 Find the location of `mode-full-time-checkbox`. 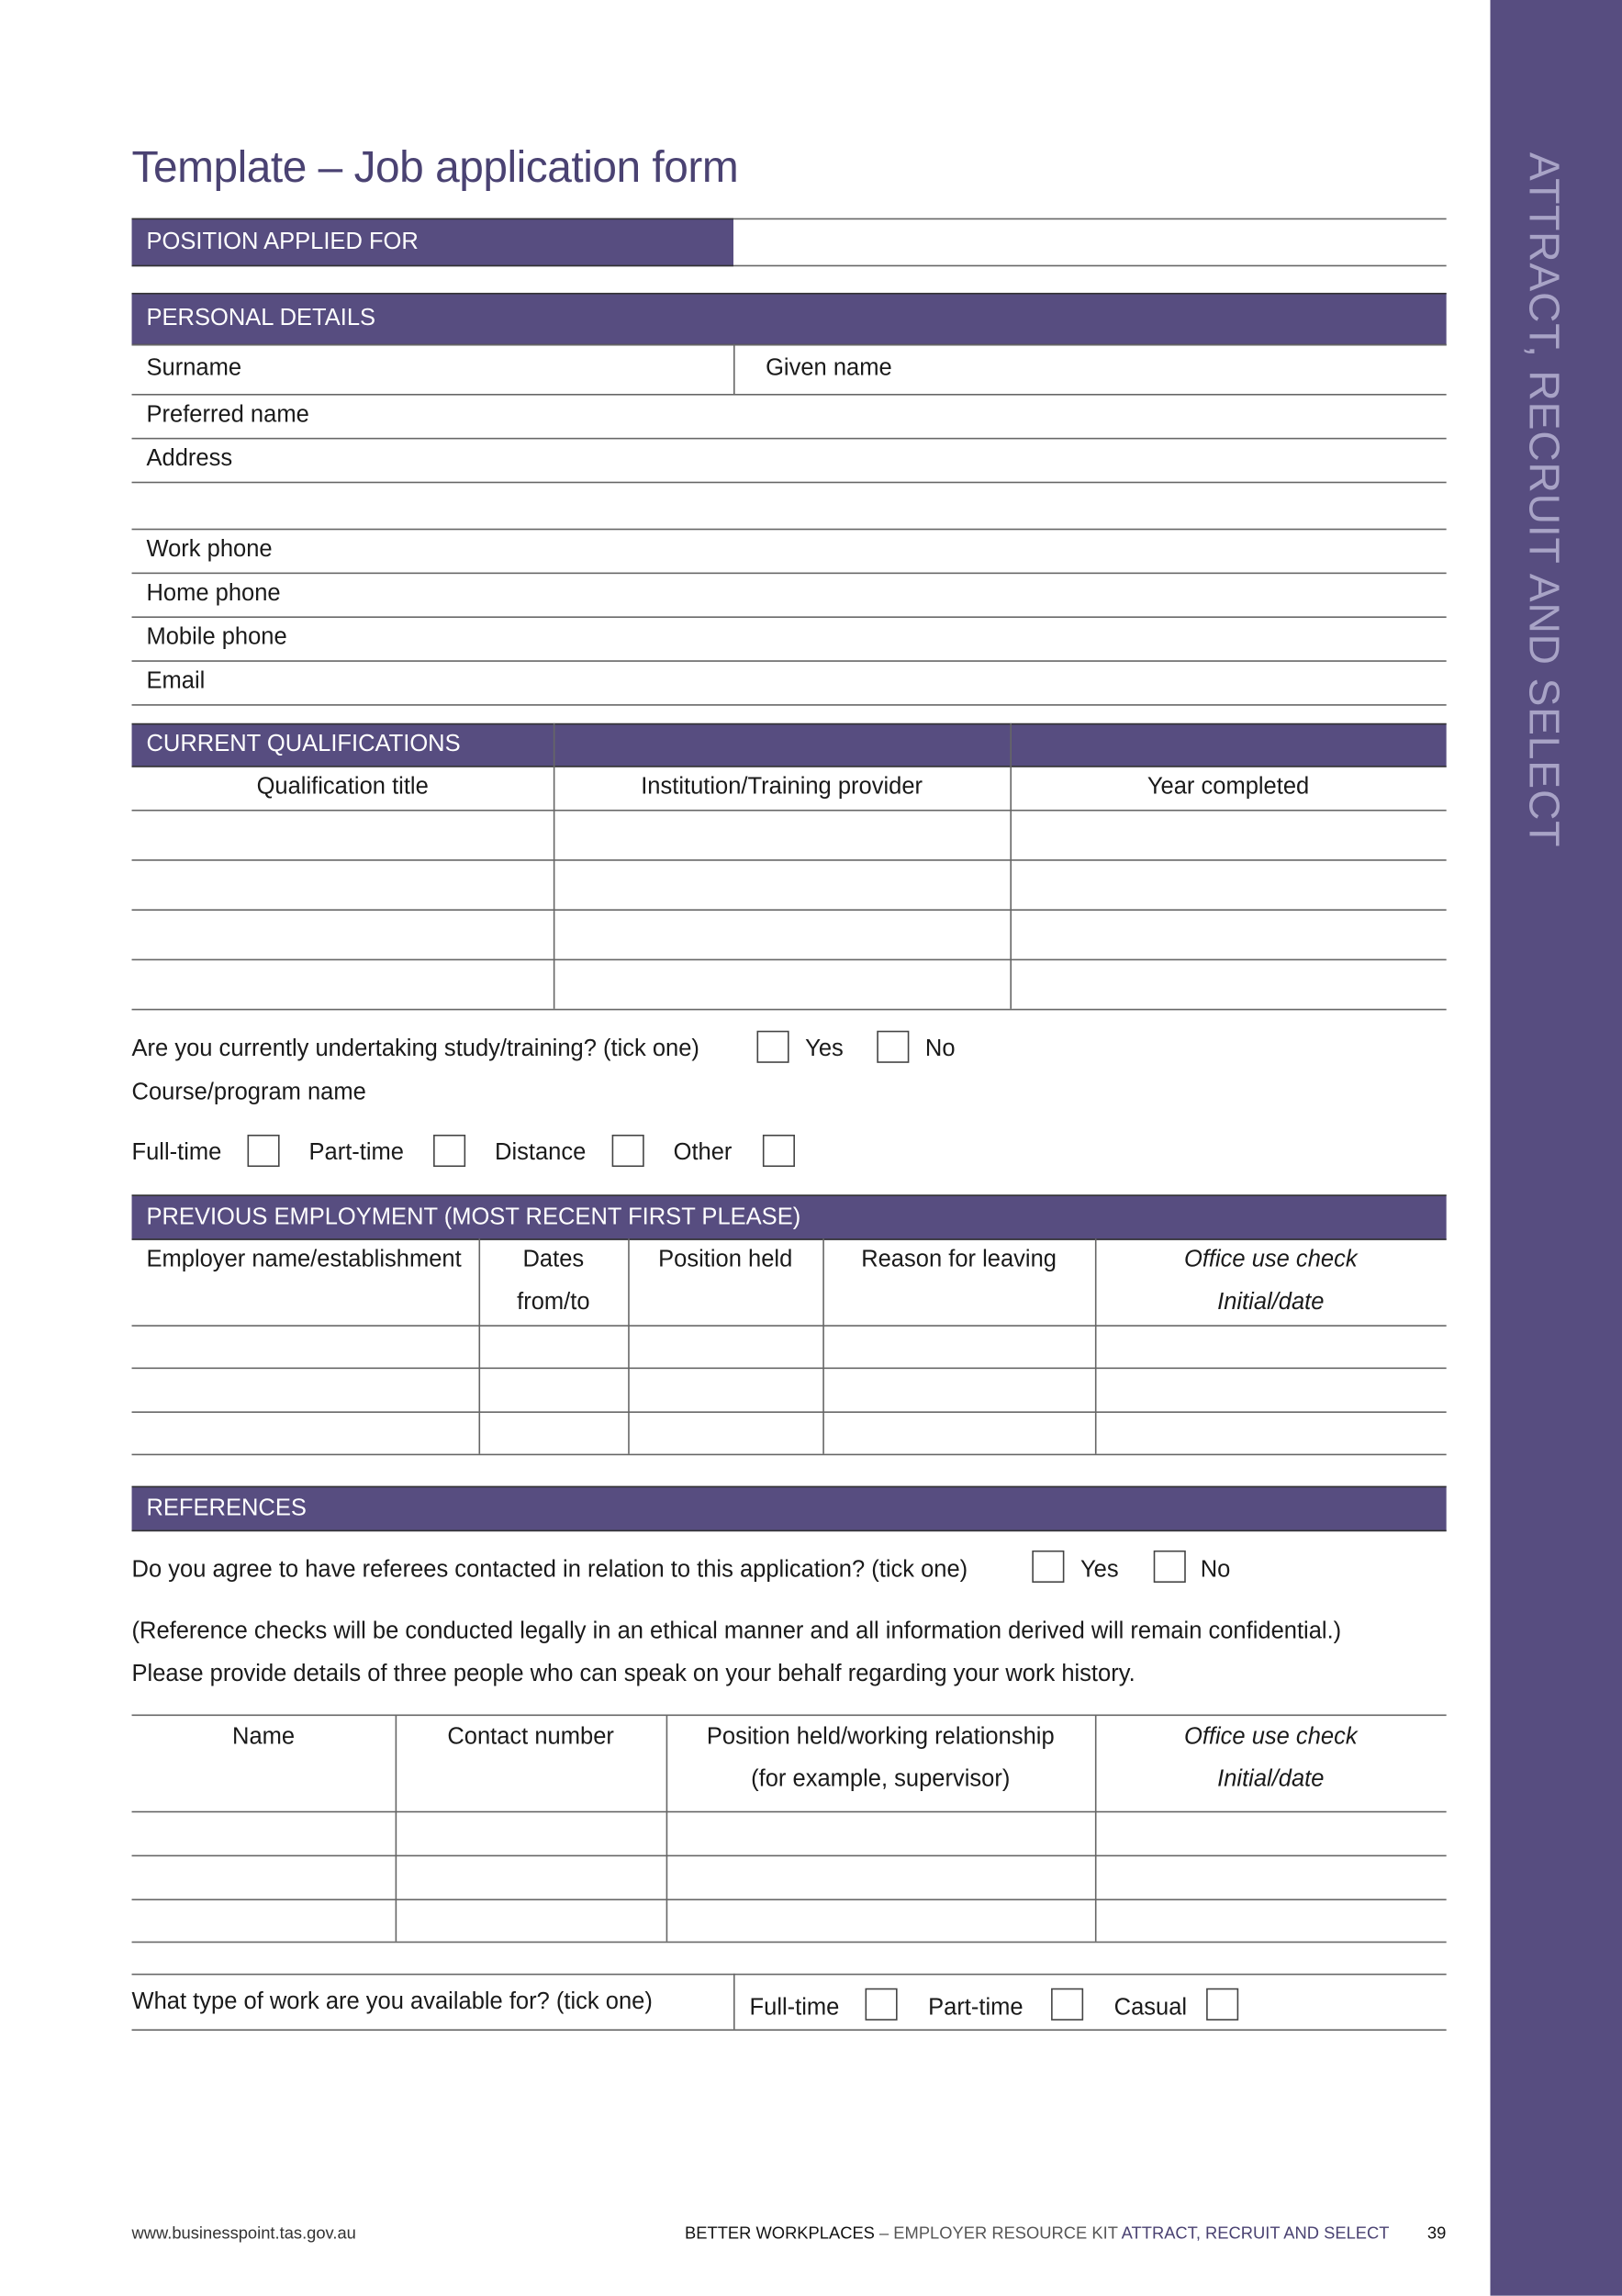

mode-full-time-checkbox is located at coordinates (263, 1151).